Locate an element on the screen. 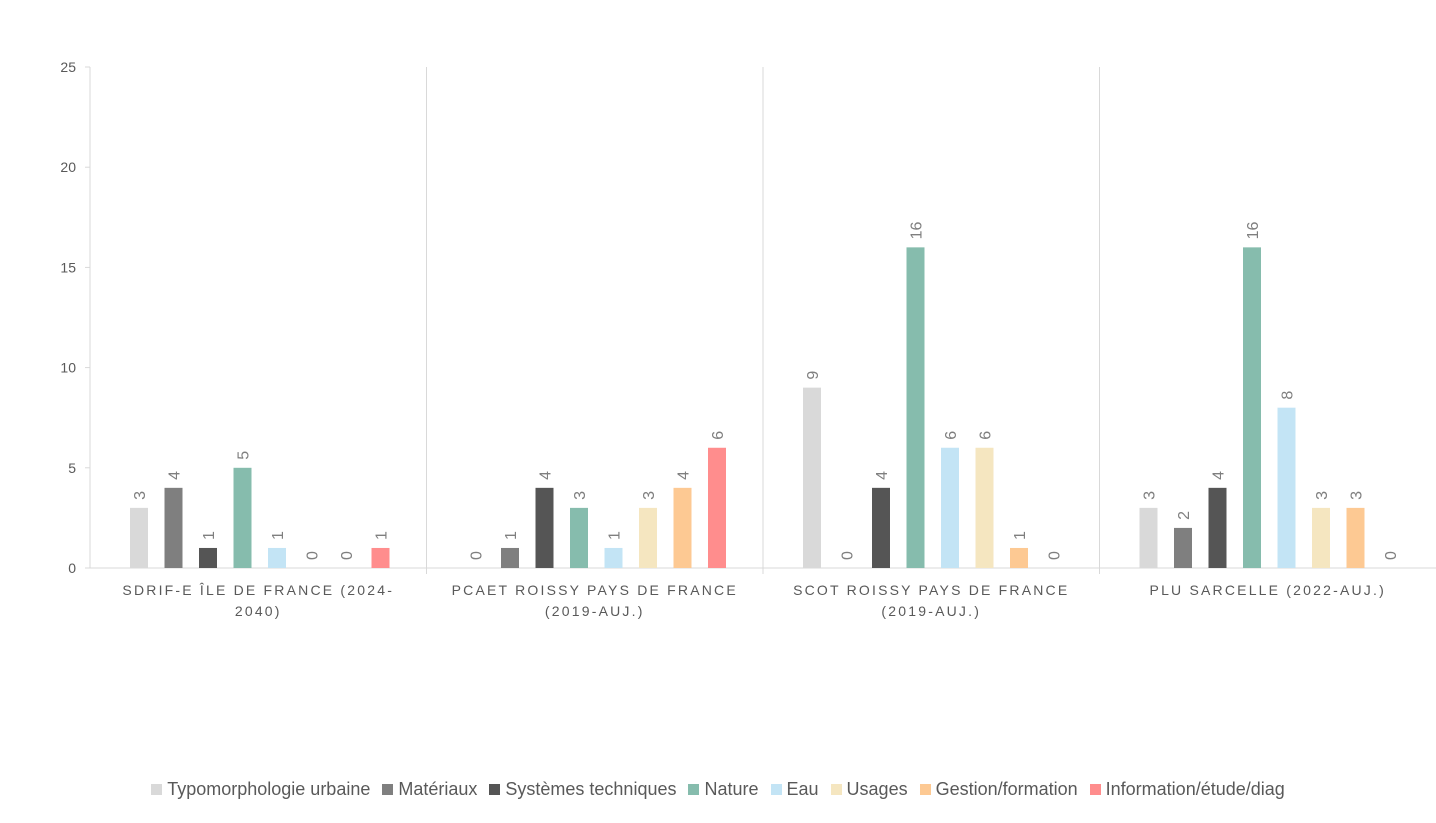 This screenshot has height=823, width=1436. y-tick-label: 25 is located at coordinates (68, 67).